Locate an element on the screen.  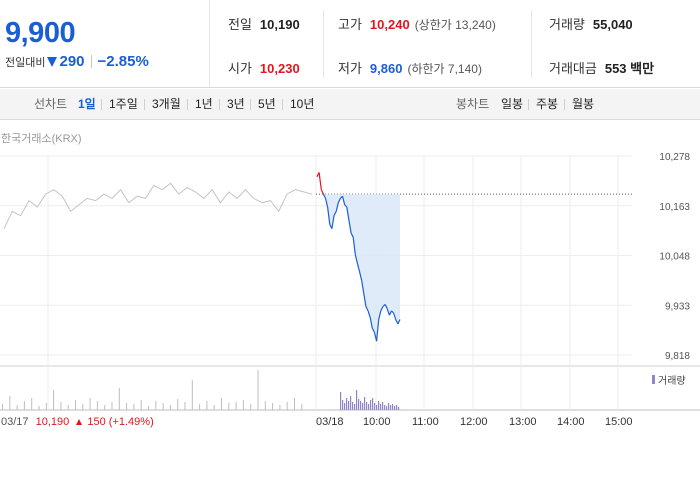
stat-value: 9,860 is located at coordinates (386, 68).